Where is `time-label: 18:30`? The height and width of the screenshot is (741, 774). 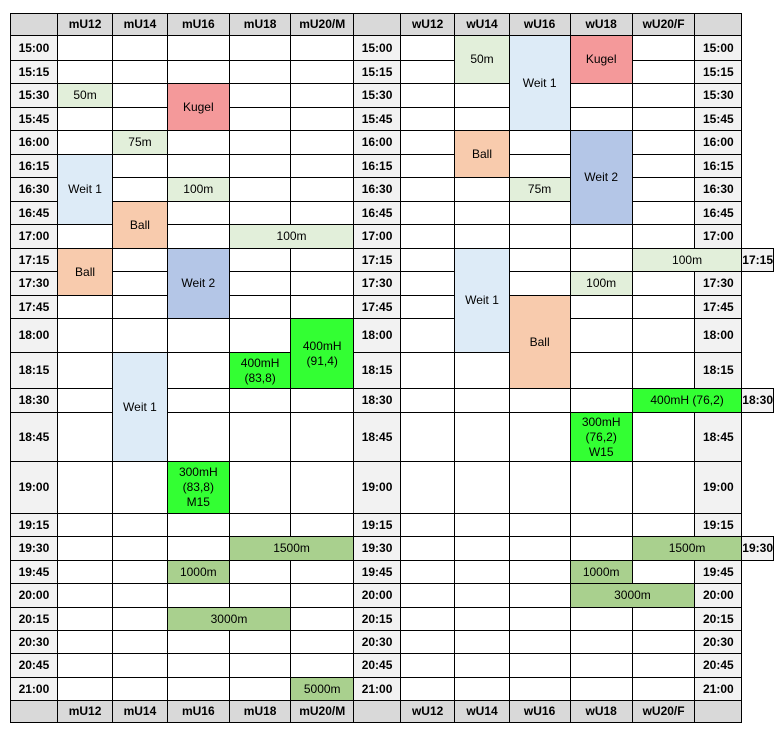 time-label: 18:30 is located at coordinates (377, 400).